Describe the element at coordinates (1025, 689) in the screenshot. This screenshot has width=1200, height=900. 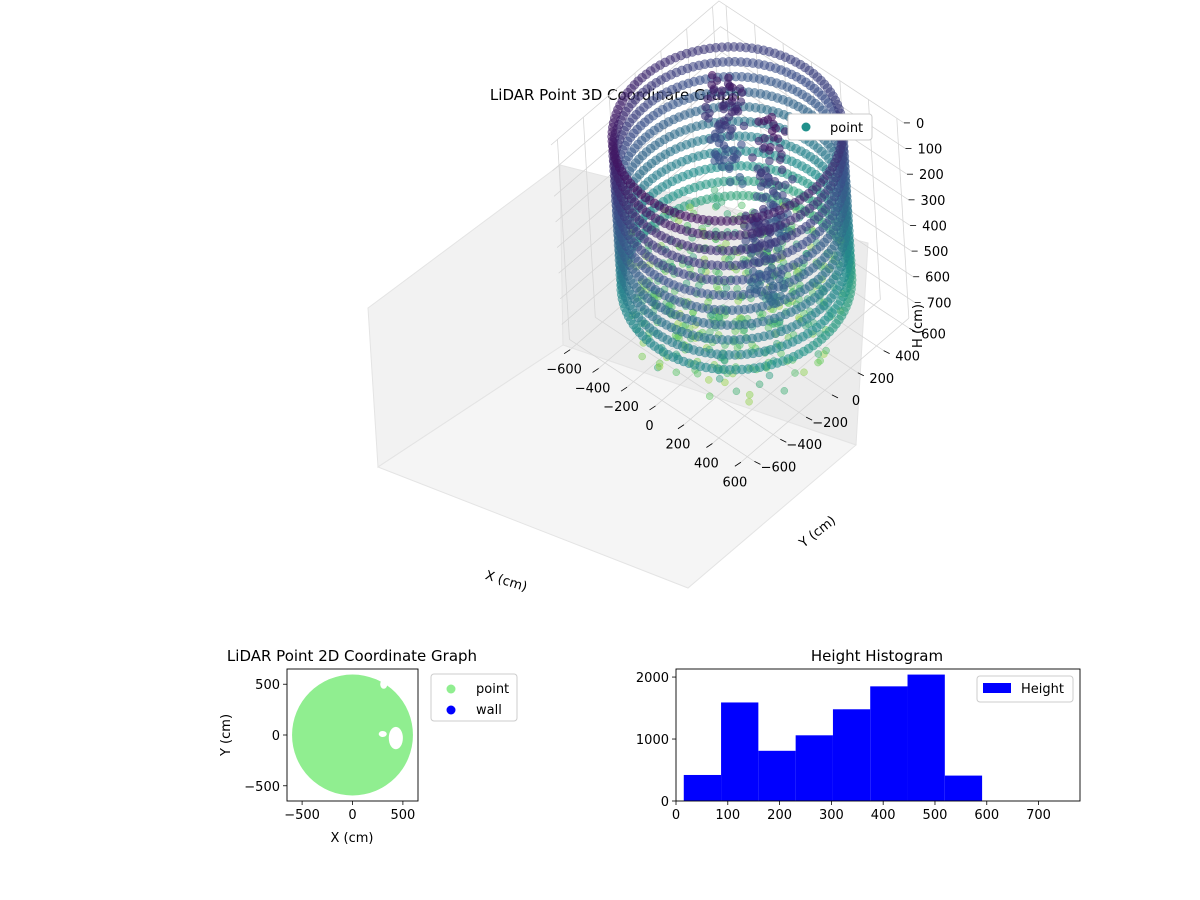
I see `legend-histogram: Height` at that location.